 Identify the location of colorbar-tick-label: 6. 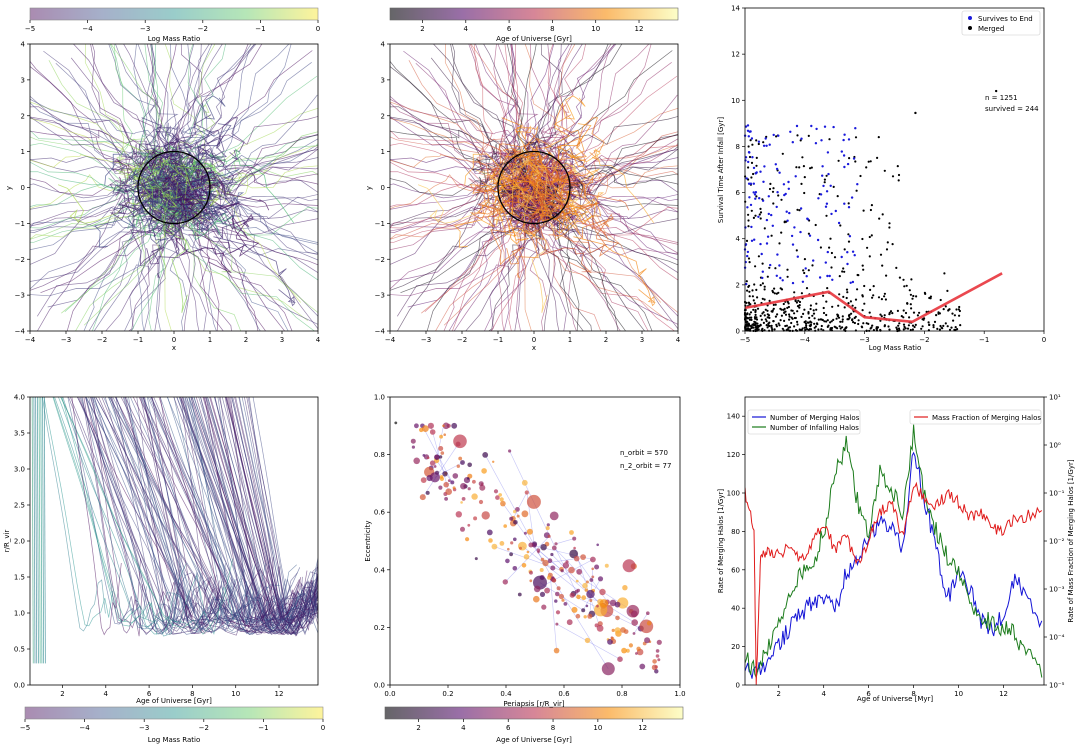
(509, 29).